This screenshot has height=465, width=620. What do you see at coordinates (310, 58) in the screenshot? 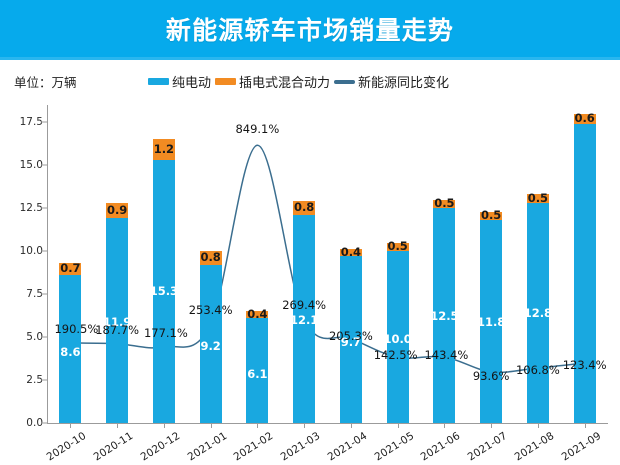
I see `title-banner-underline` at bounding box center [310, 58].